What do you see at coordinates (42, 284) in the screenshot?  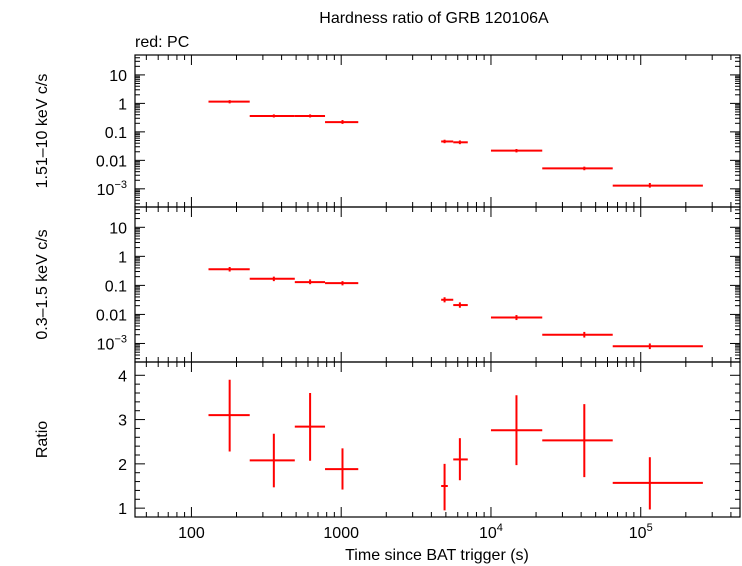 I see `y-axis-label: 0.3–1.5 keV c/s` at bounding box center [42, 284].